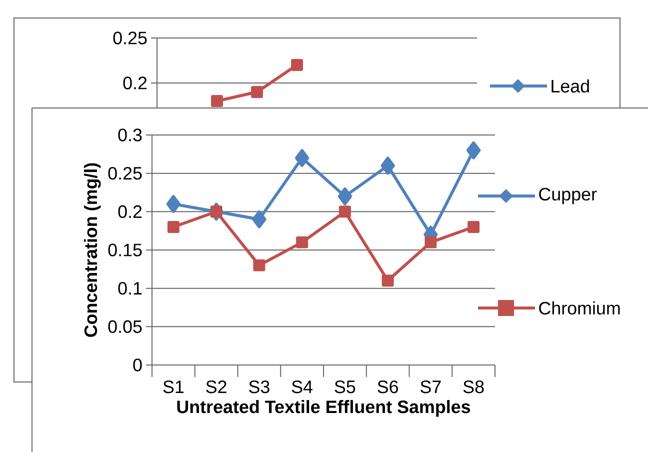 The height and width of the screenshot is (452, 648). What do you see at coordinates (130, 288) in the screenshot?
I see `y-tick-label: 0.1` at bounding box center [130, 288].